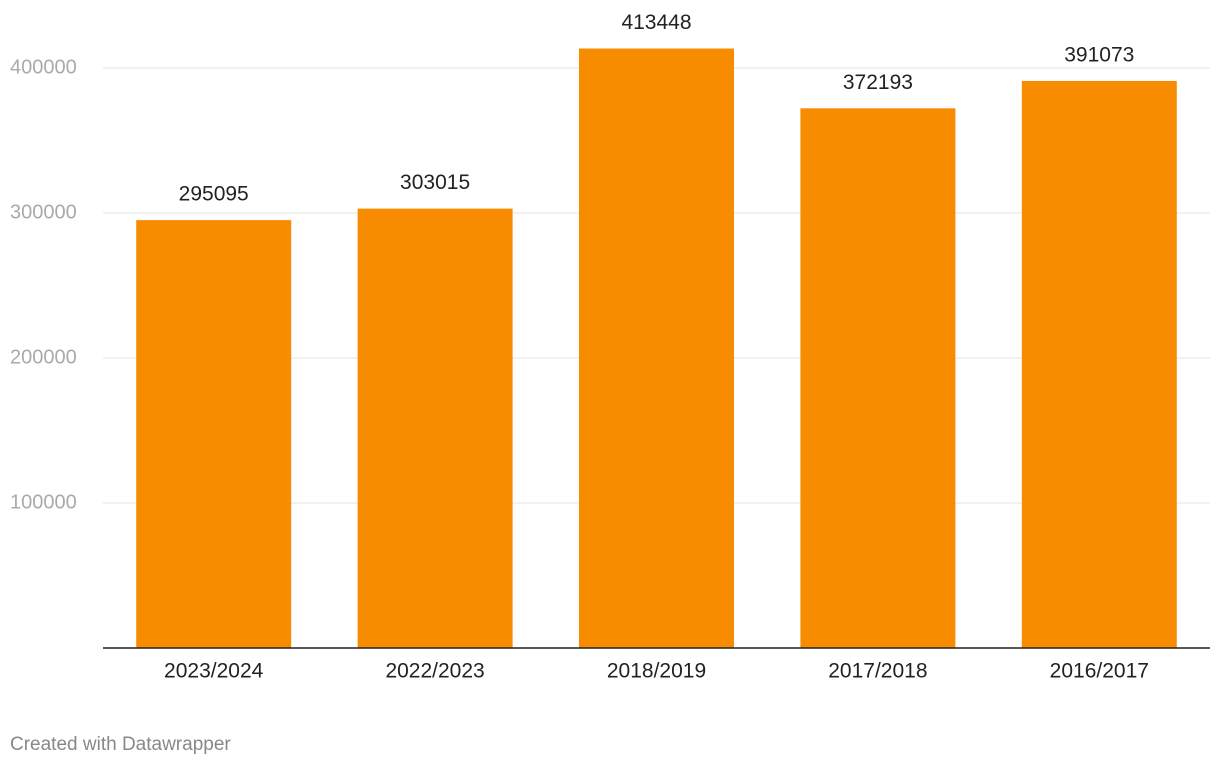 The width and height of the screenshot is (1220, 768). I want to click on y-tick-label: 200000, so click(43, 357).